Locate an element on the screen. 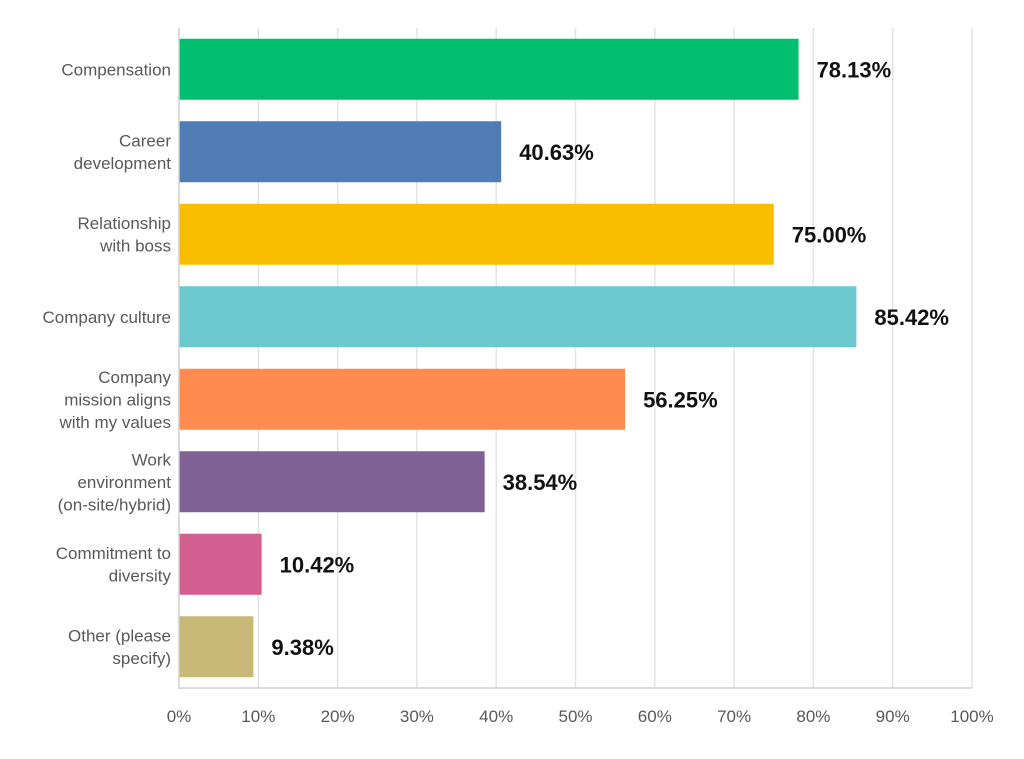 This screenshot has height=759, width=1024. category-label-line: Company culture is located at coordinates (106, 317).